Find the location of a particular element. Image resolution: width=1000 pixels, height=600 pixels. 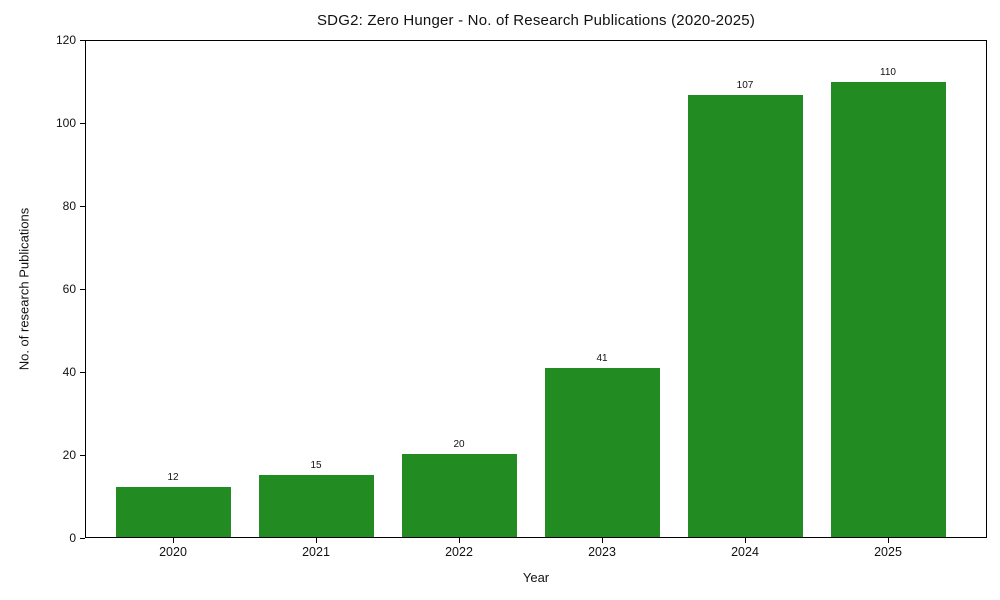

bar-2021 is located at coordinates (316, 506).